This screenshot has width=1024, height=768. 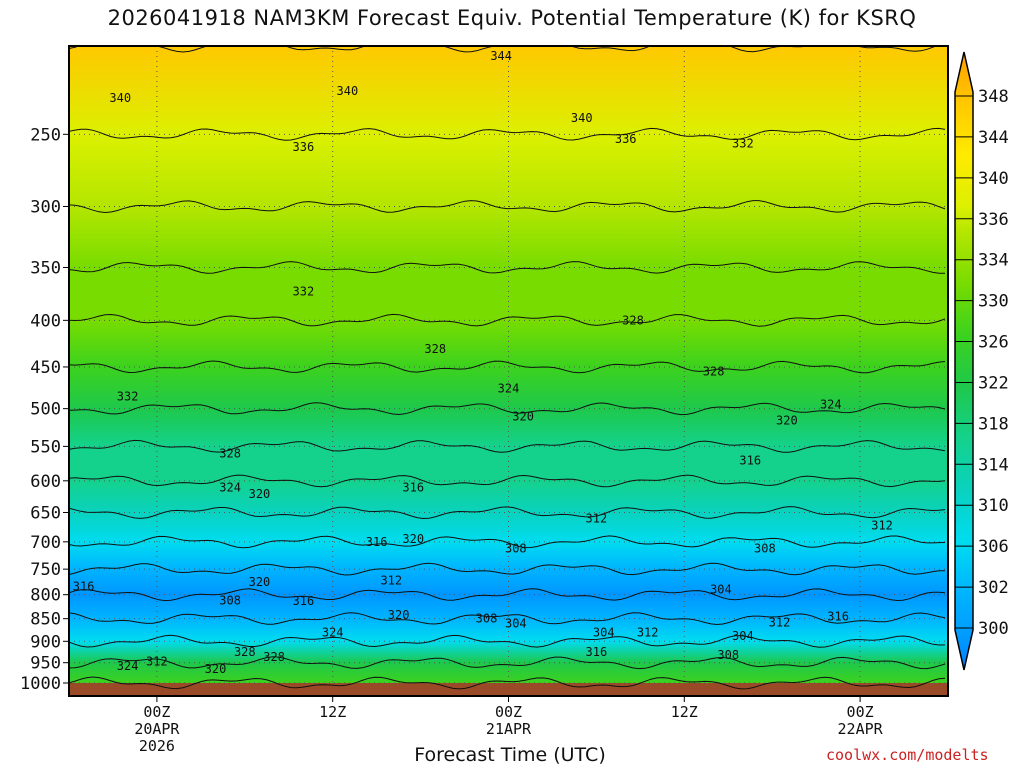 I want to click on colorbar-label: 318, so click(x=993, y=424).